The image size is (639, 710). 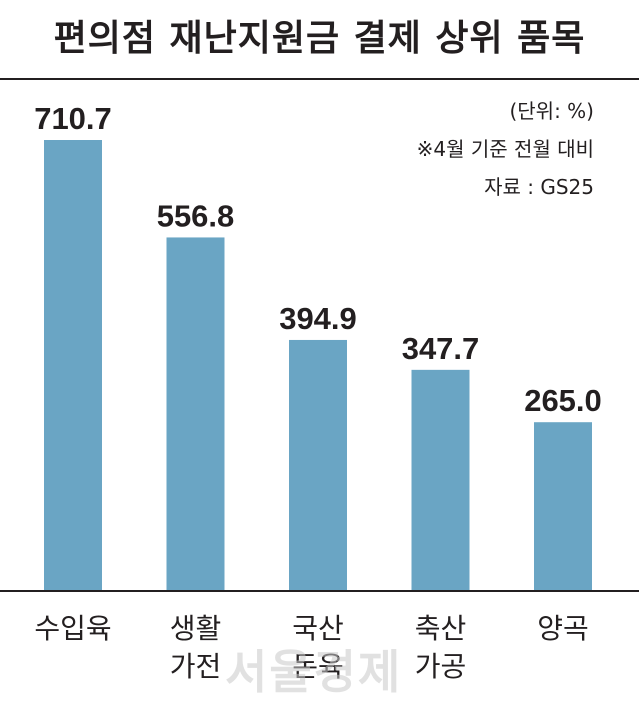 What do you see at coordinates (319, 38) in the screenshot?
I see `chart-title: 편의점 재난지원금 결제 상위 품목` at bounding box center [319, 38].